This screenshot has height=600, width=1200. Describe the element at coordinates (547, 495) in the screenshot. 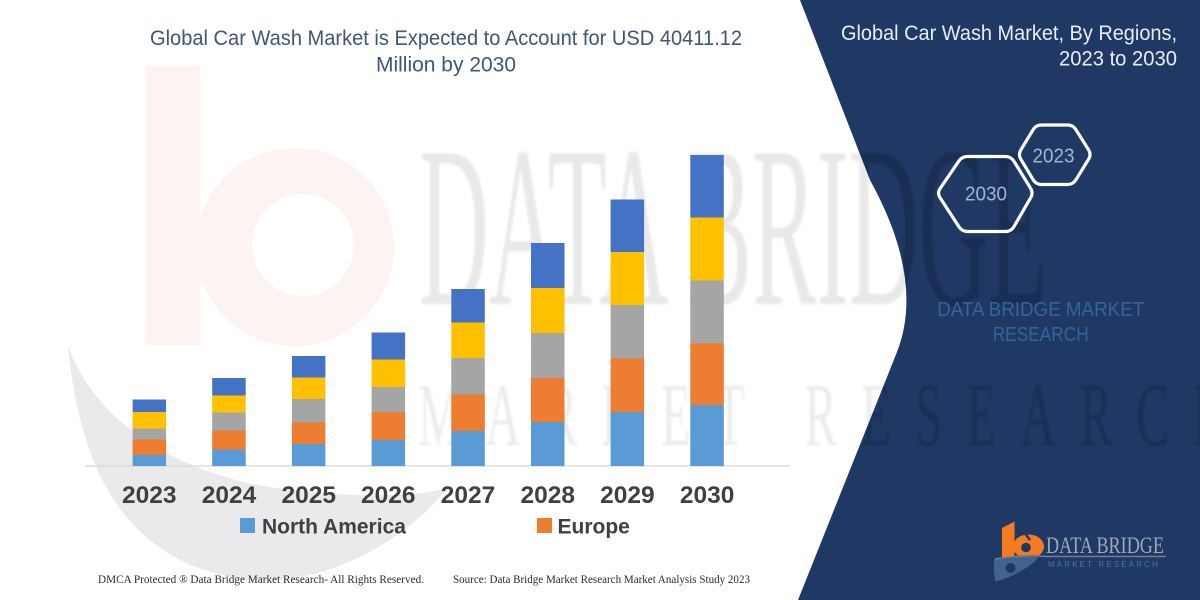

I see `svg-text: 2028` at that location.